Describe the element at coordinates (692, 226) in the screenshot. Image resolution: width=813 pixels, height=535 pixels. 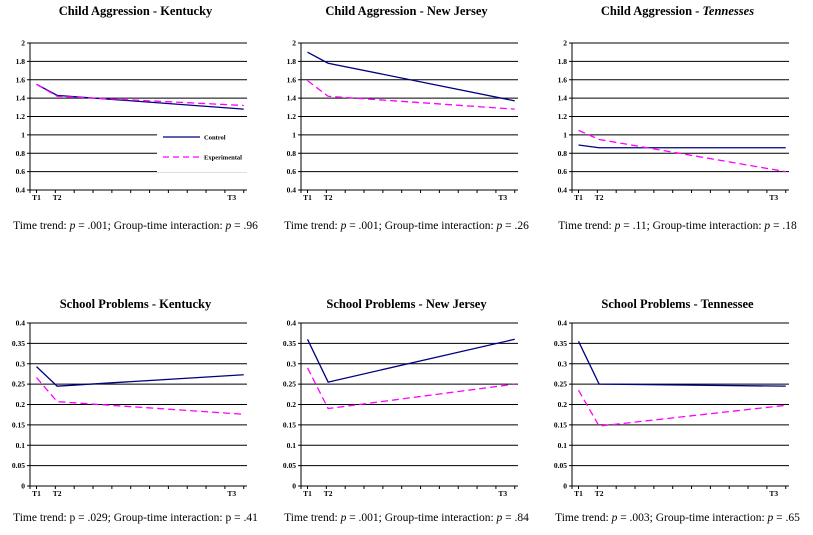
I see `text-segment: = .11; Group-time interaction:` at that location.